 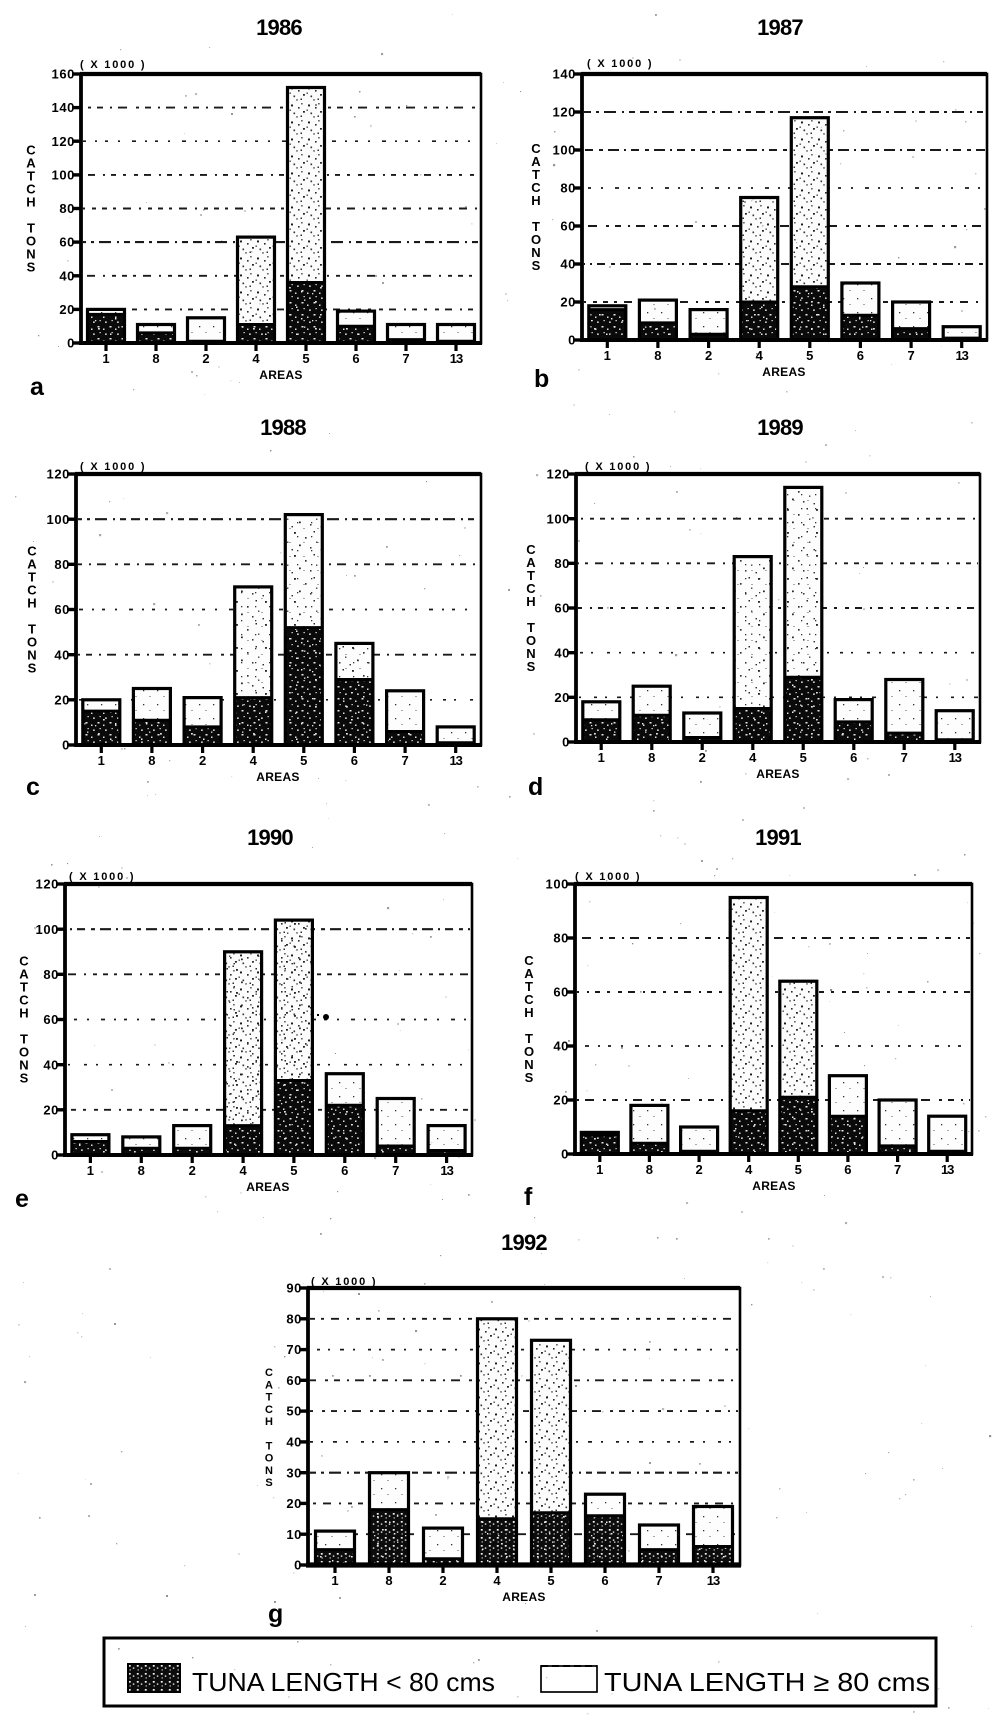 What do you see at coordinates (698, 1169) in the screenshot?
I see `svg-text: 2` at bounding box center [698, 1169].